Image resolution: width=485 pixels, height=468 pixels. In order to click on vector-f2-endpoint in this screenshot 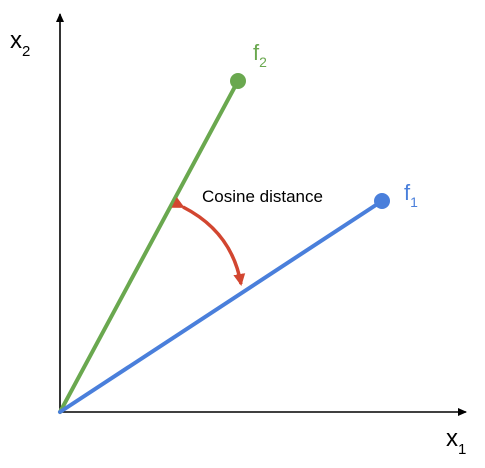, I will do `click(238, 81)`.